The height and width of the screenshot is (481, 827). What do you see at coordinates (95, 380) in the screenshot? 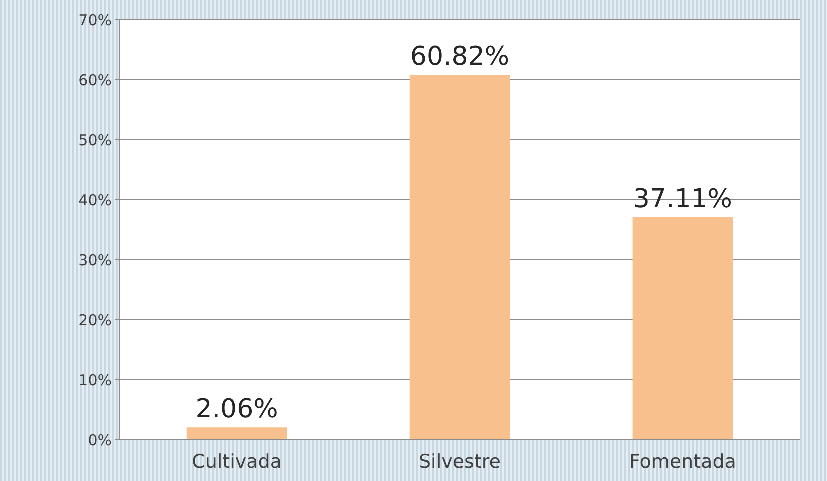
I see `y-tick-label: 10%` at bounding box center [95, 380].